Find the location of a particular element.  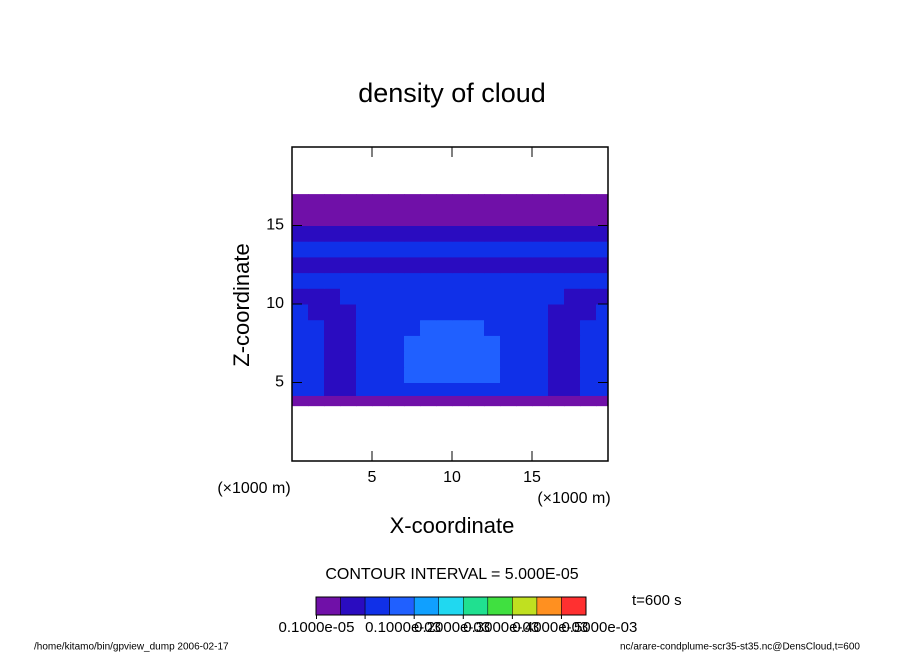

x-axis-unit: (×1000 m) is located at coordinates (573, 498).